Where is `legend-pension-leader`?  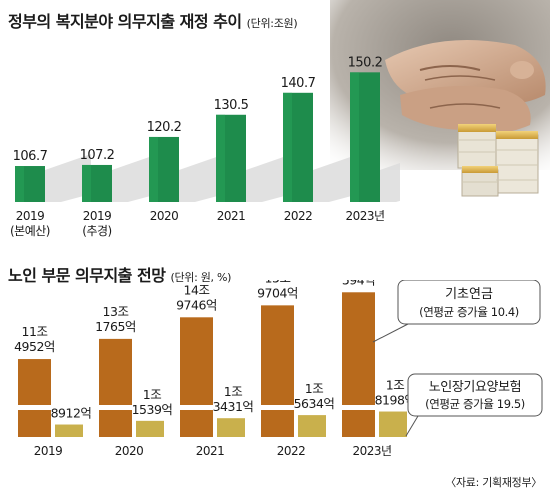 legend-pension-leader is located at coordinates (390, 333).